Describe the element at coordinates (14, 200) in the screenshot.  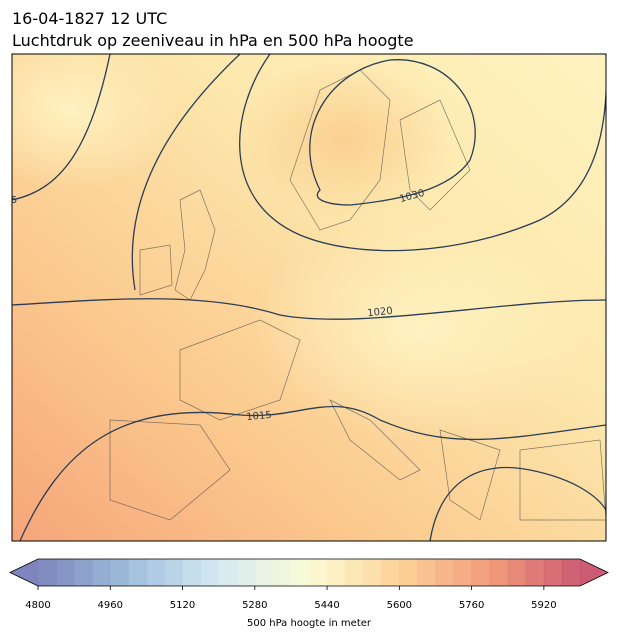
I see `contour-label: 5` at that location.